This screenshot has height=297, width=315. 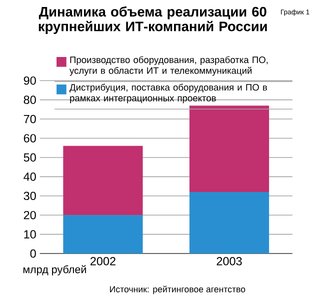 I want to click on x-tick-label: 2003, so click(x=229, y=261).